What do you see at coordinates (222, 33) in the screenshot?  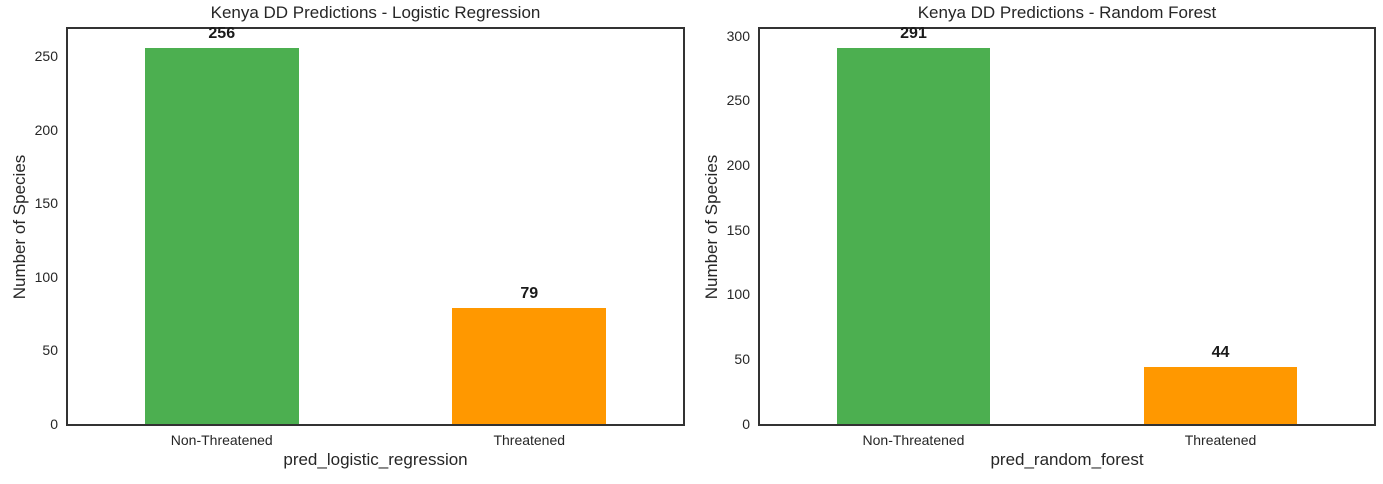 I see `bar-value-label: 256` at bounding box center [222, 33].